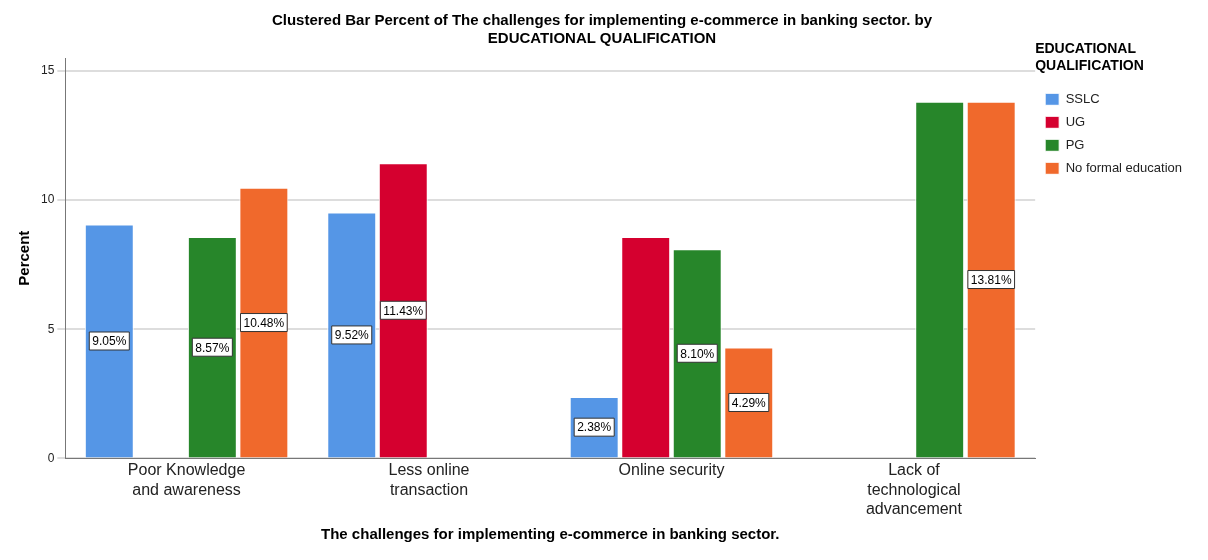 The image size is (1208, 560). I want to click on data-label: 9.52%, so click(352, 335).